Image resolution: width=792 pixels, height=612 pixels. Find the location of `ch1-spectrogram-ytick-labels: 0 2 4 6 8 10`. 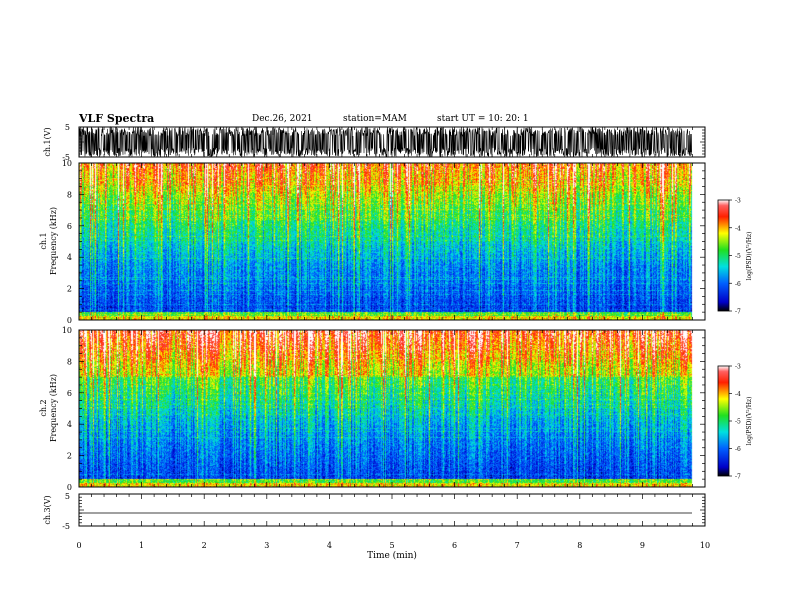

ch1-spectrogram-ytick-labels: 0 2 4 6 8 10 is located at coordinates (67, 242).